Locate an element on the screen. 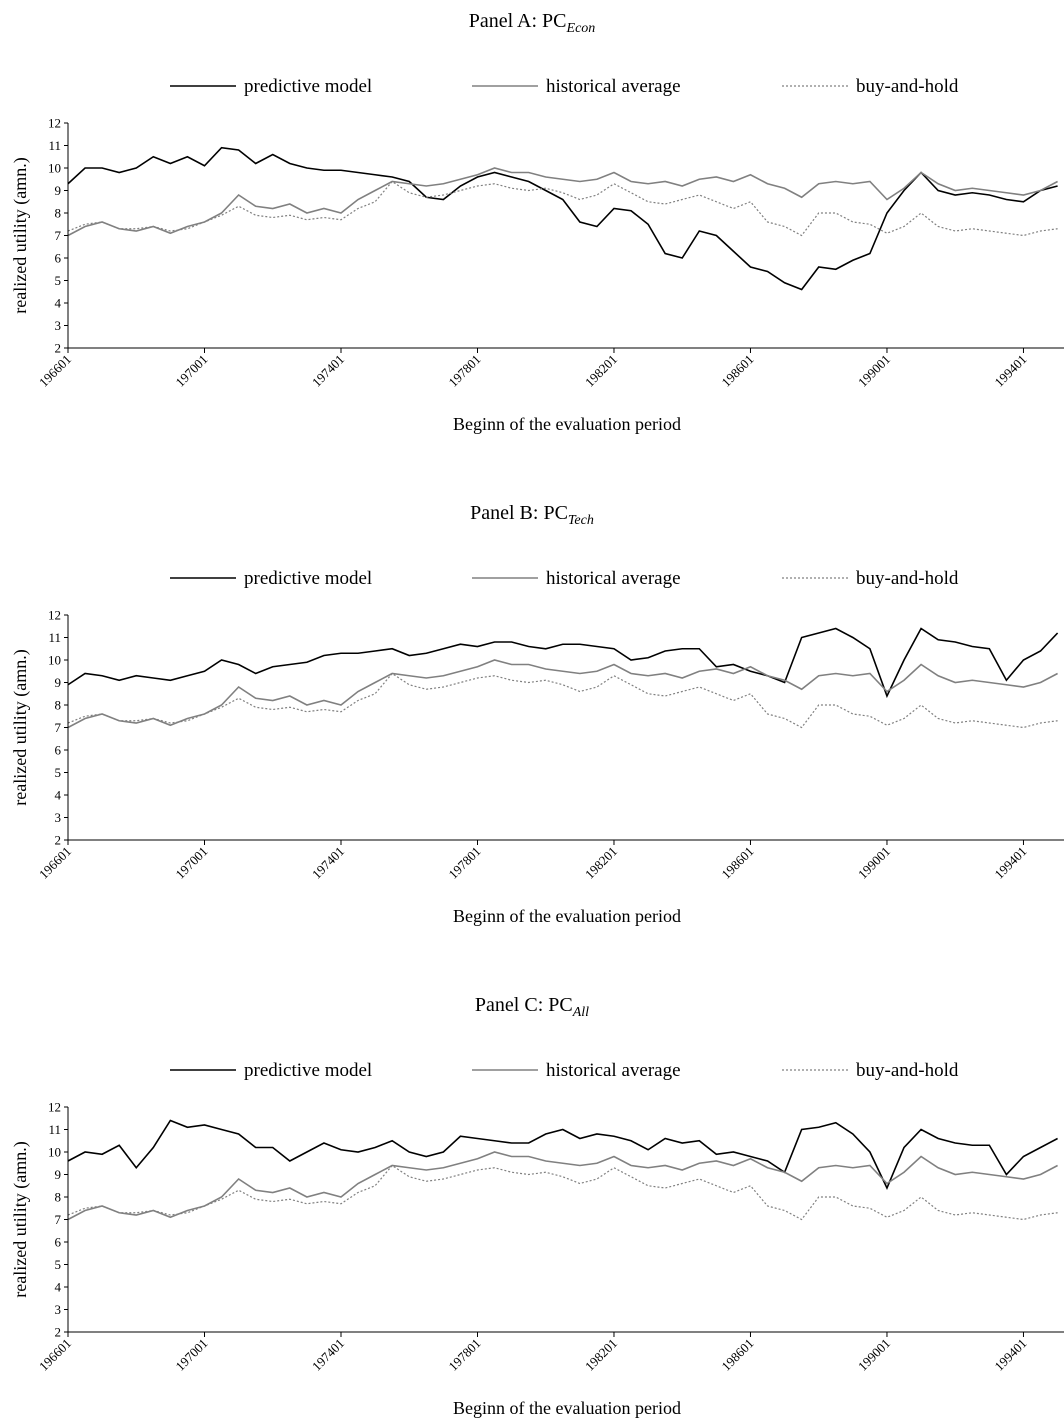  panel-title: Panel B: PCTech is located at coordinates (532, 515).